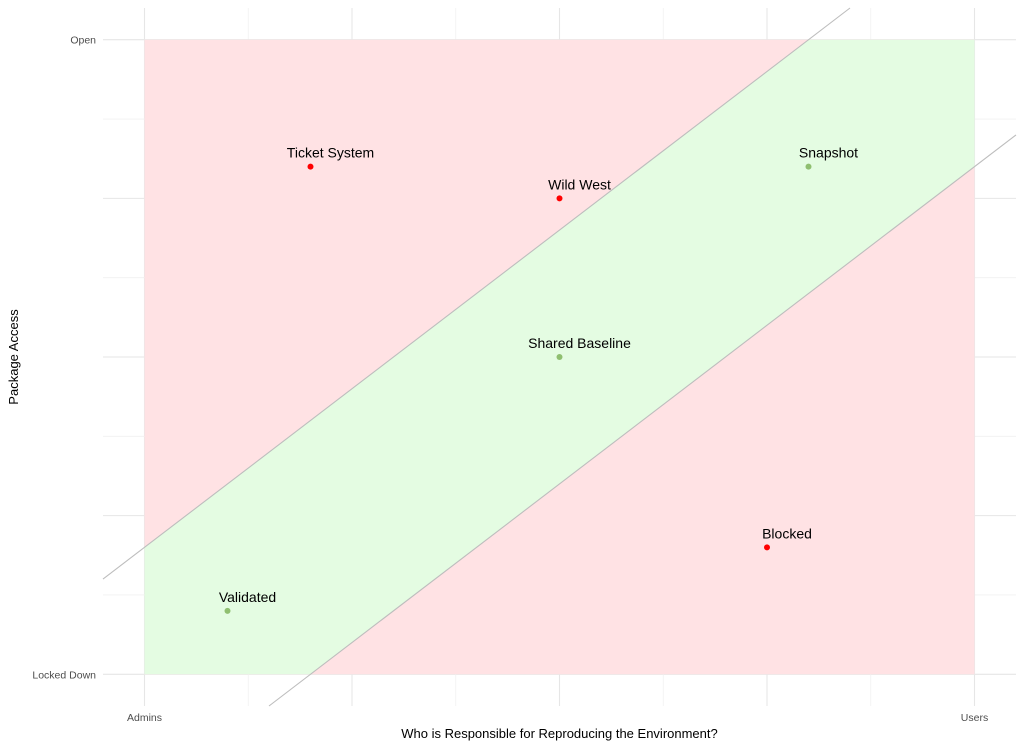 This screenshot has width=1024, height=753. I want to click on y-tick-label: Locked Down, so click(64, 675).